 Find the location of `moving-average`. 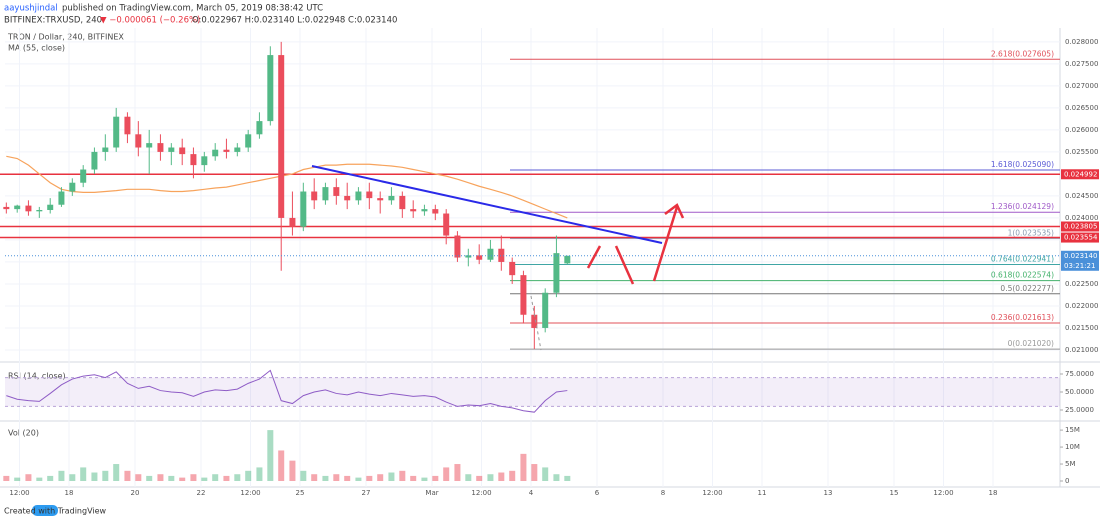

moving-average is located at coordinates (287, 187).